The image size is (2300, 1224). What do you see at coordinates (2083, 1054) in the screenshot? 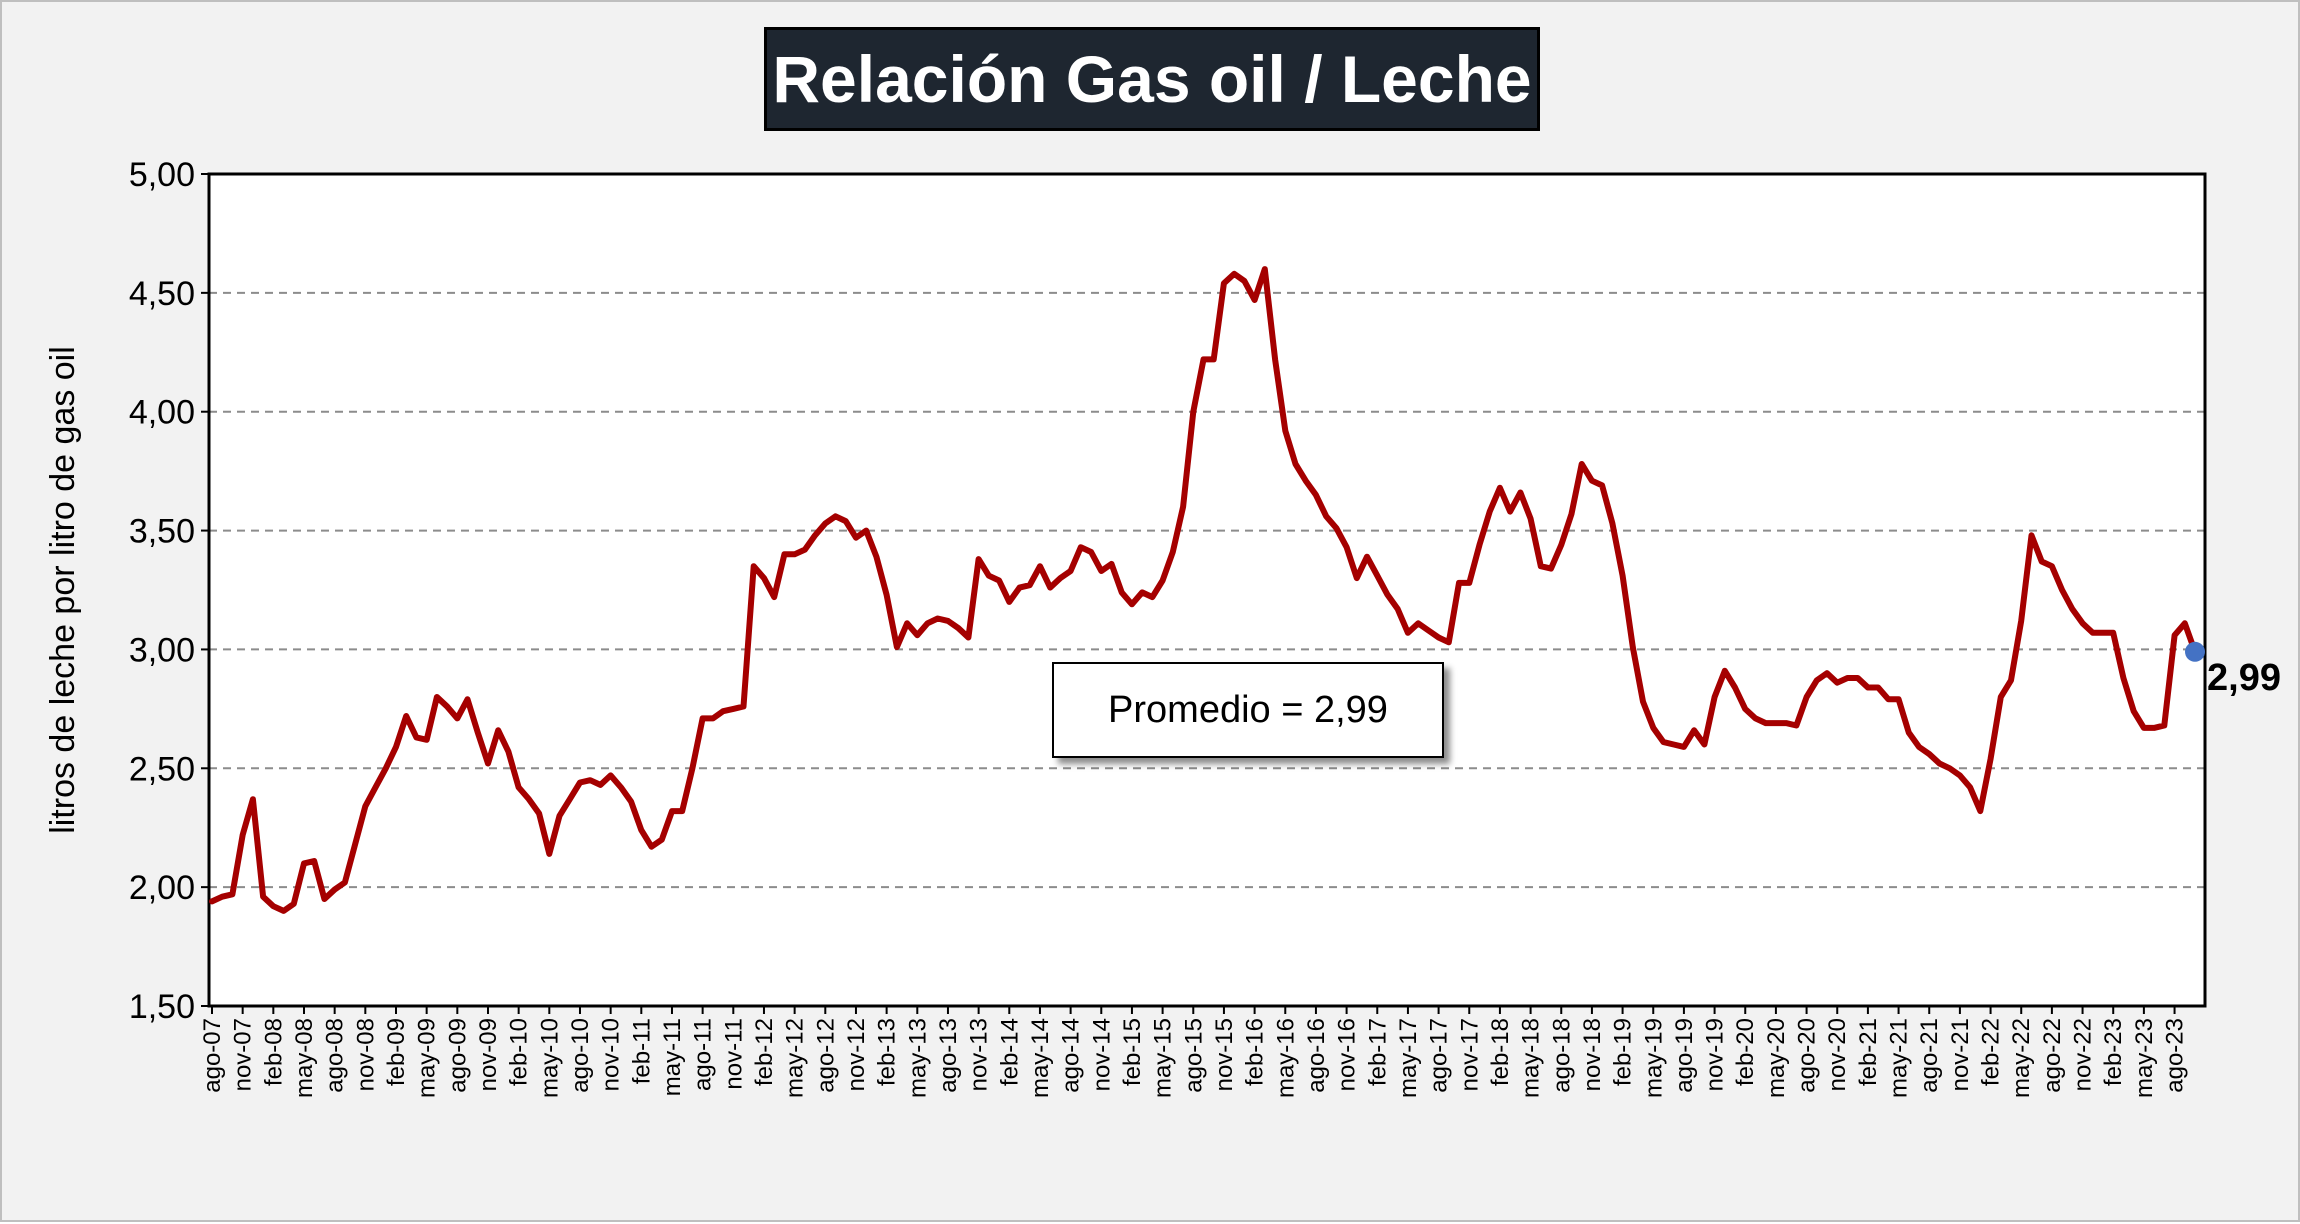
I see `x-tick-label: nov-22` at bounding box center [2083, 1054].